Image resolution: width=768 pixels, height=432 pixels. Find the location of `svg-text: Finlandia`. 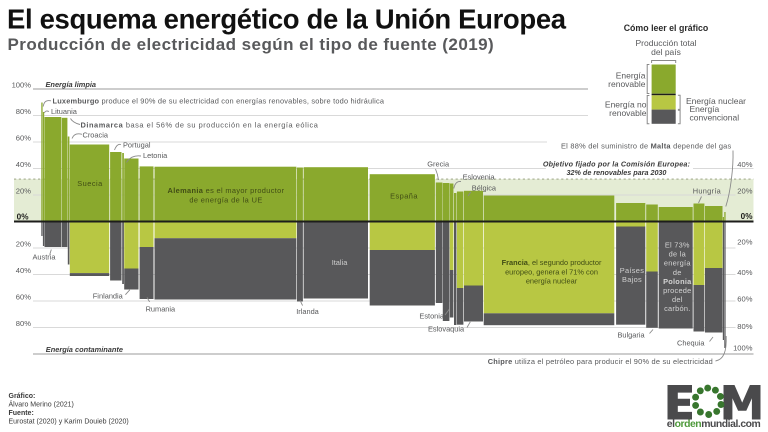

svg-text: Finlandia is located at coordinates (108, 296).